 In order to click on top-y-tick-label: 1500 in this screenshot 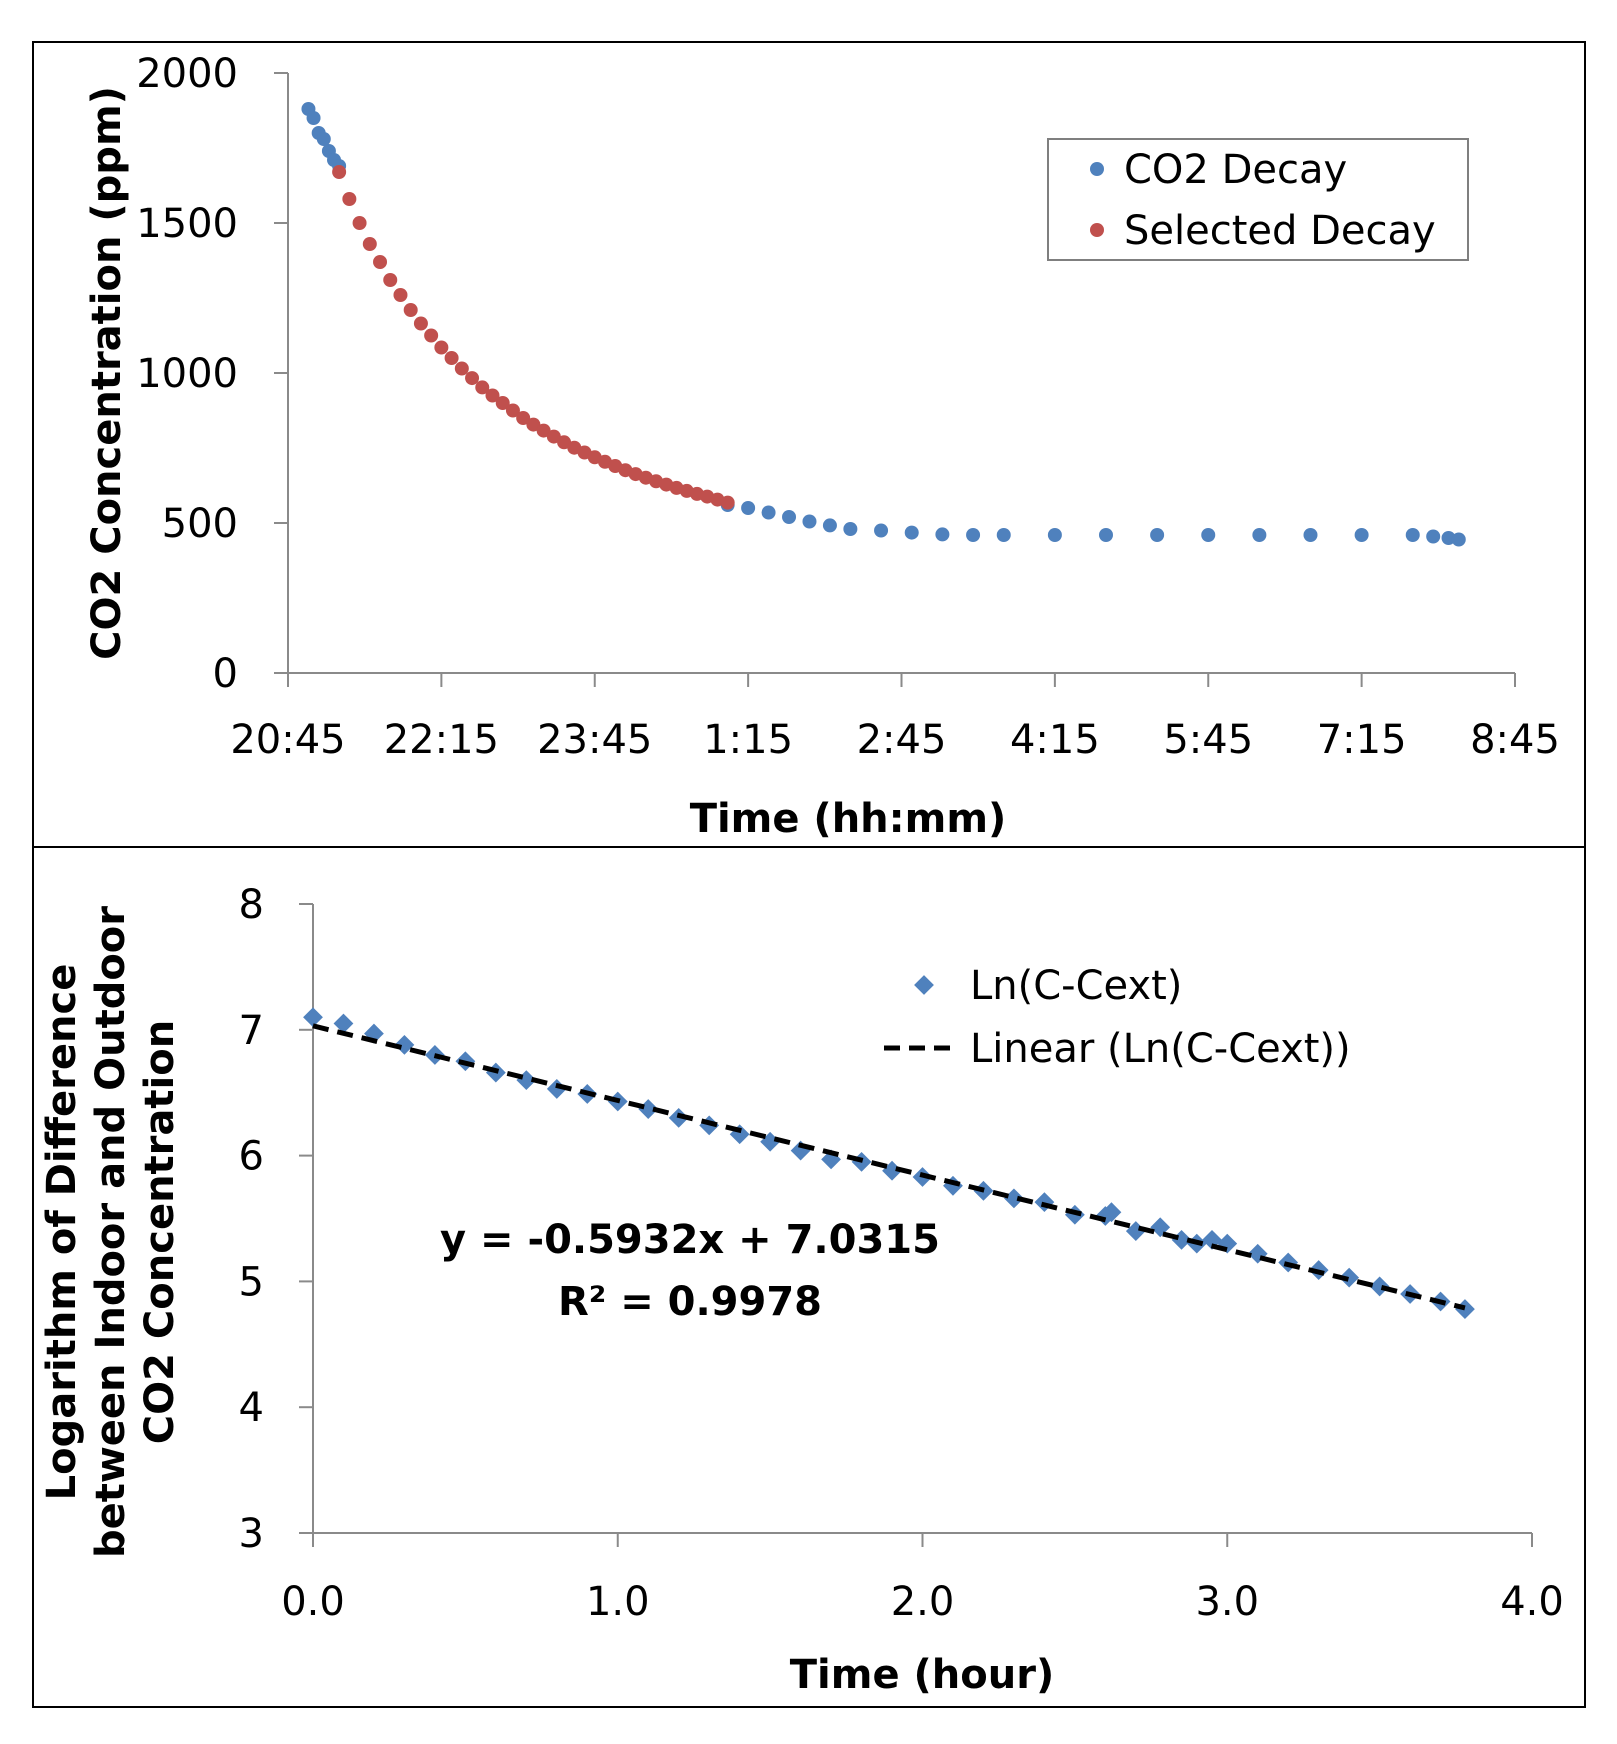, I will do `click(187, 224)`.